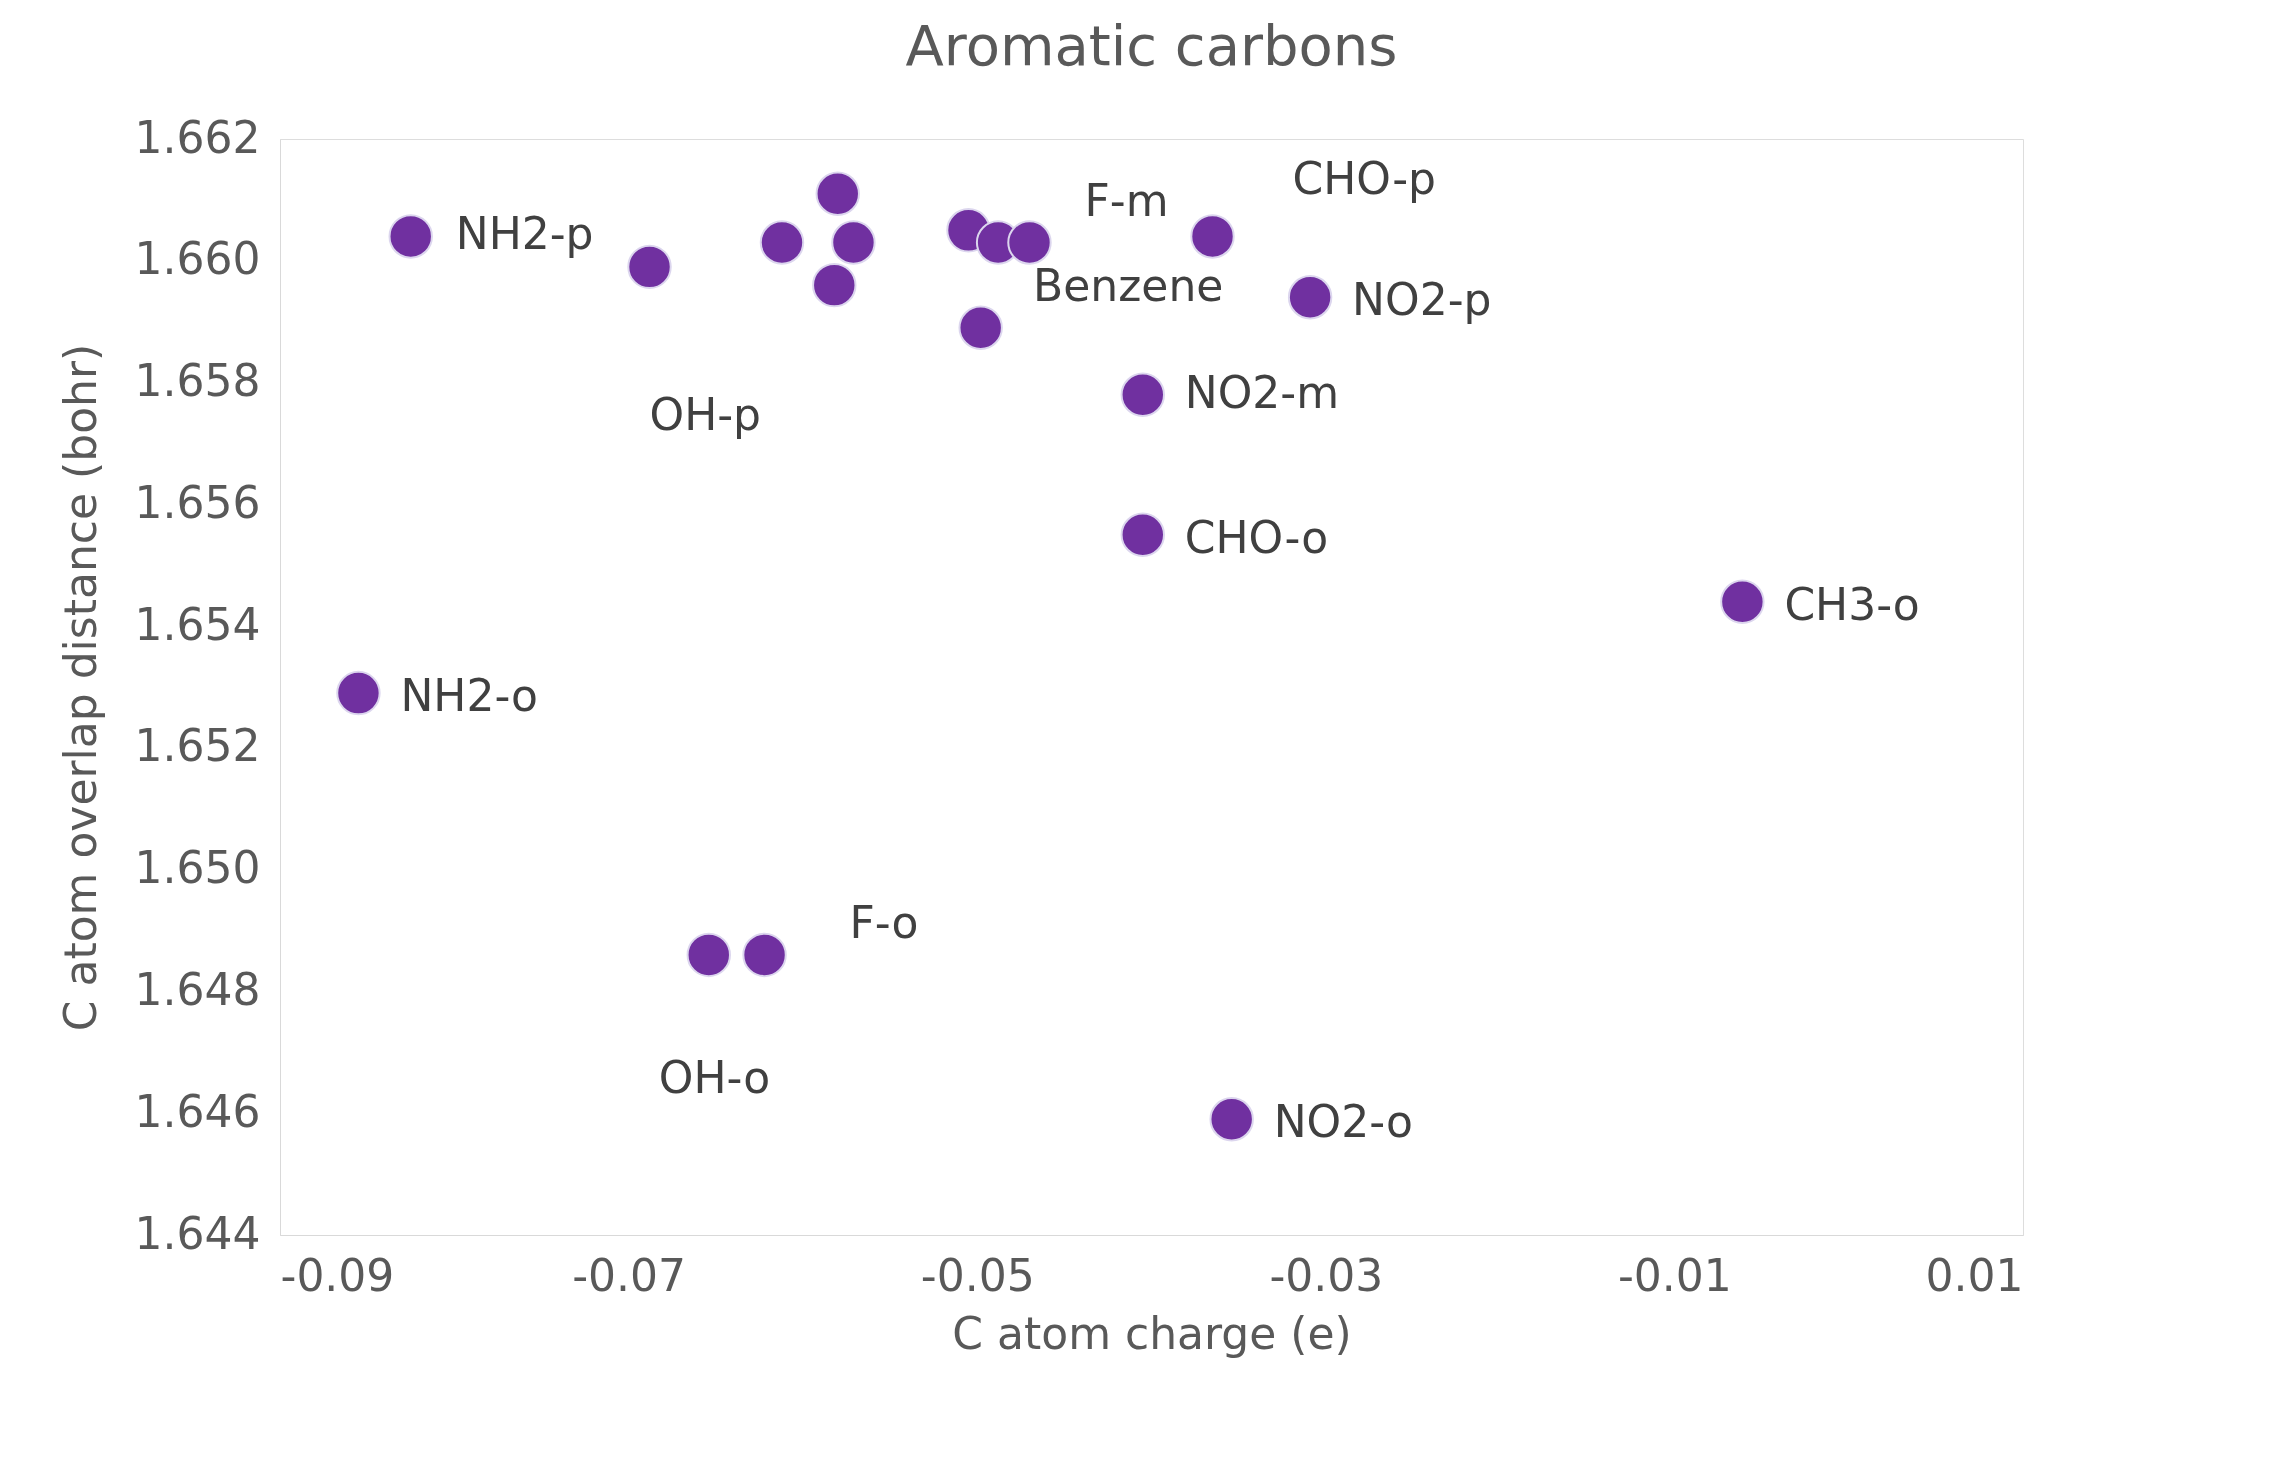 The height and width of the screenshot is (1484, 2291). What do you see at coordinates (705, 414) in the screenshot?
I see `annotation: OH-p` at bounding box center [705, 414].